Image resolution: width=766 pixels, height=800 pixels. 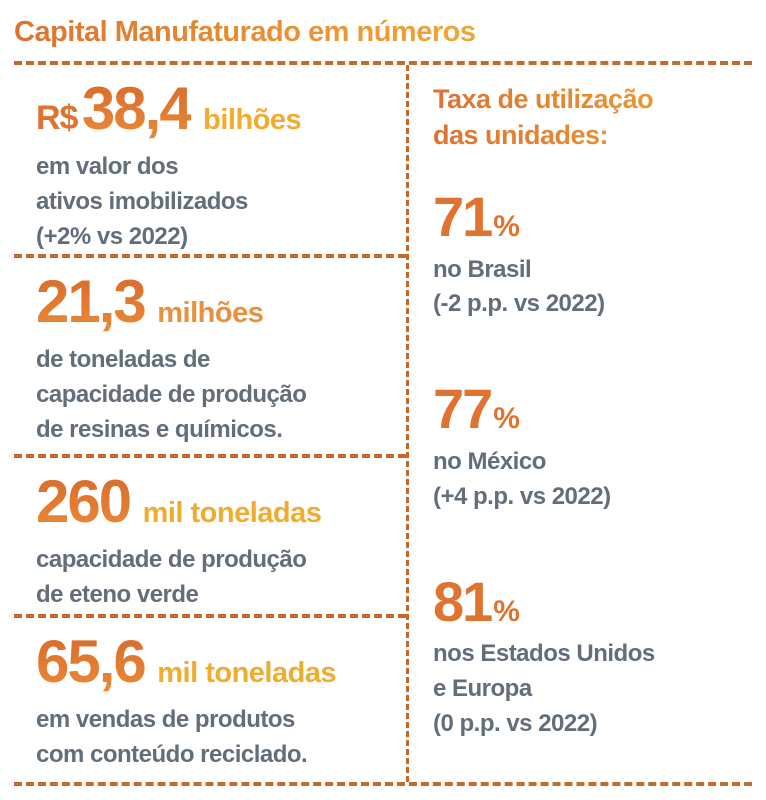 I want to click on panel-header-line: das unidades:, so click(x=521, y=135).